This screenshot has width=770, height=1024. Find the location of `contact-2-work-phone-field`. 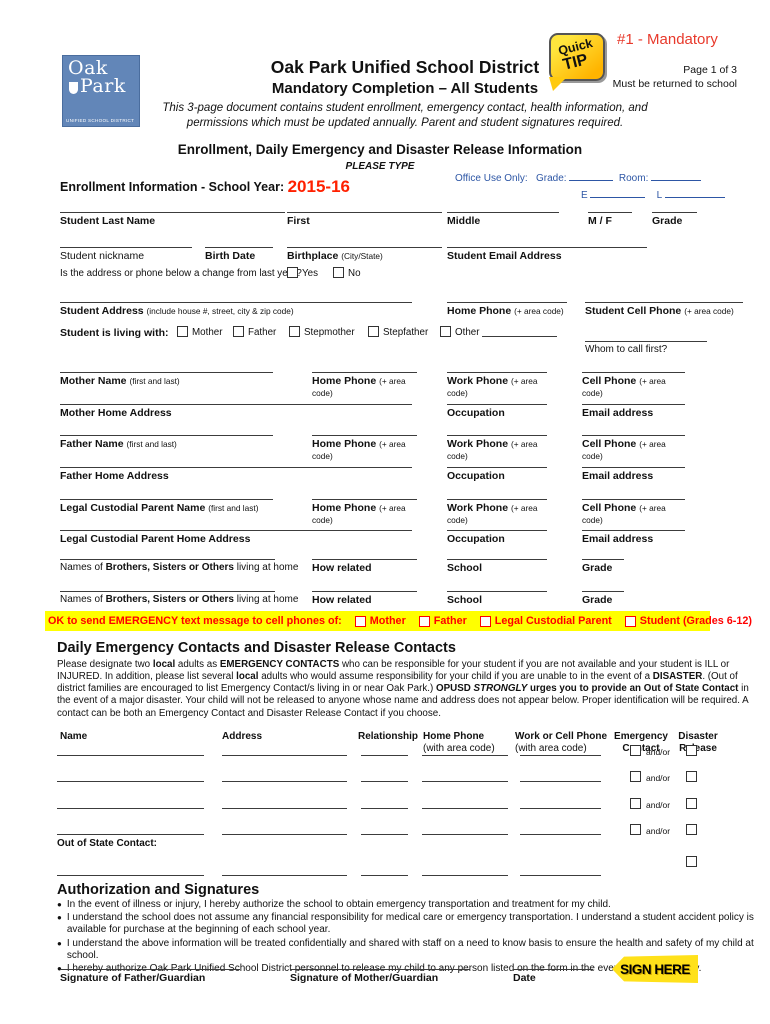

contact-2-work-phone-field is located at coordinates (560, 777).